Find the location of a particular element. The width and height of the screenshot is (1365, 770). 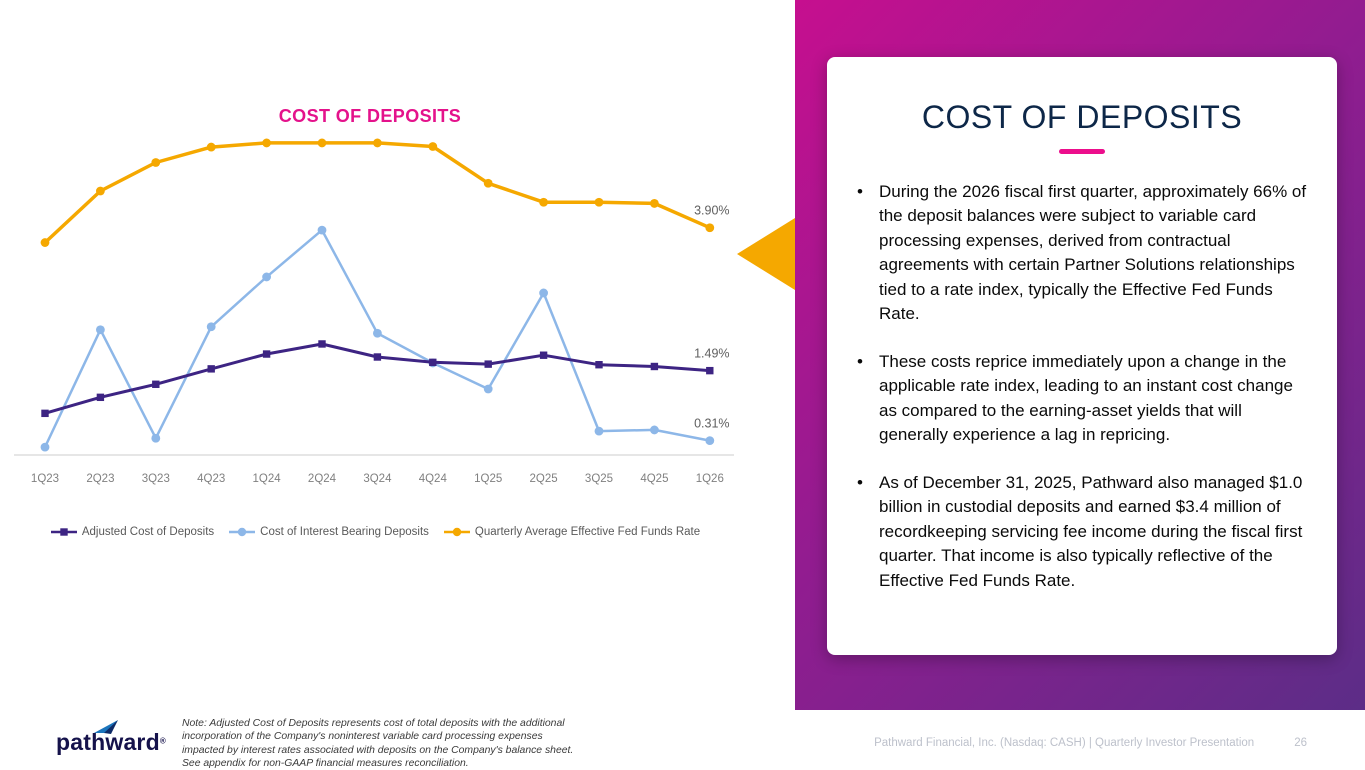

x-tick: 2Q25 is located at coordinates (544, 479).